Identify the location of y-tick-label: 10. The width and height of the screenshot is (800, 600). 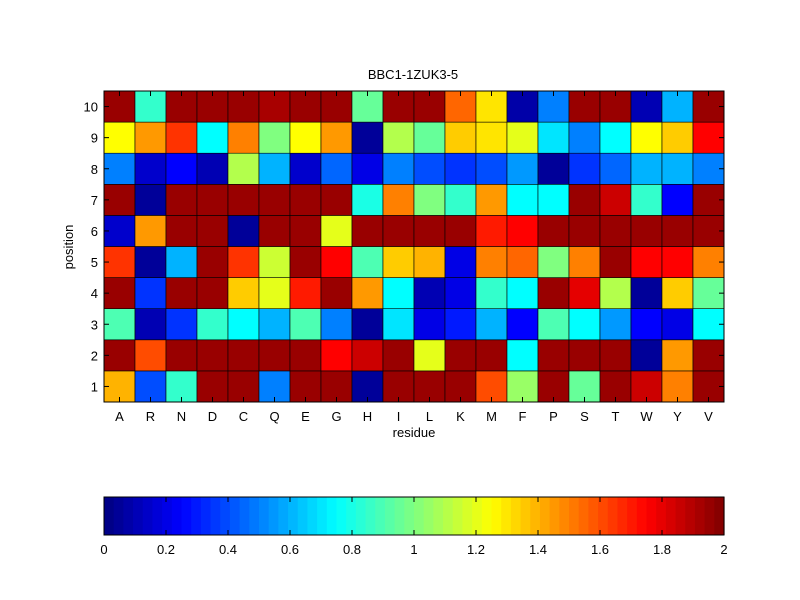
(91, 107).